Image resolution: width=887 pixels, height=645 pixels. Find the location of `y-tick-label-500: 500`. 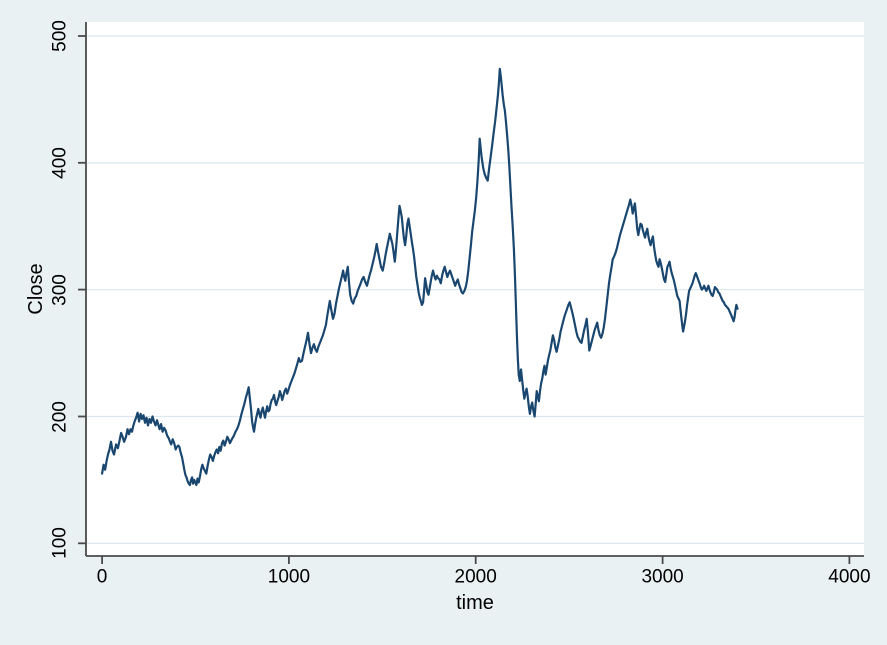

y-tick-label-500: 500 is located at coordinates (60, 36).